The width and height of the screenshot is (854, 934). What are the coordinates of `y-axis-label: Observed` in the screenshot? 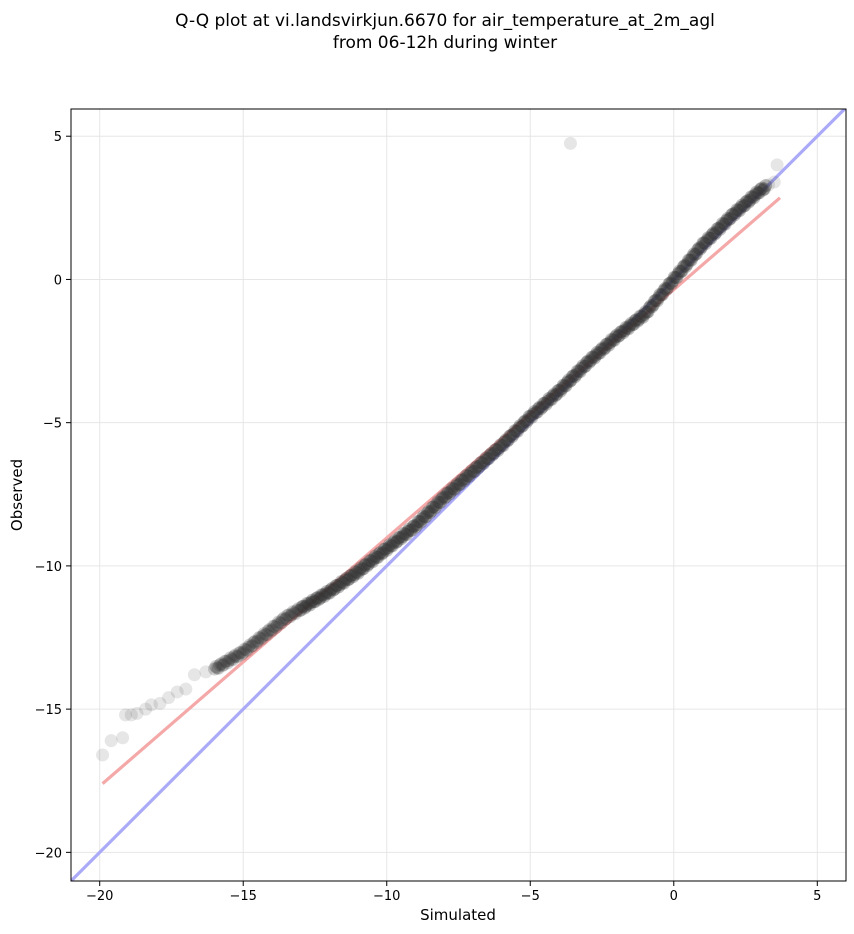 It's located at (17, 495).